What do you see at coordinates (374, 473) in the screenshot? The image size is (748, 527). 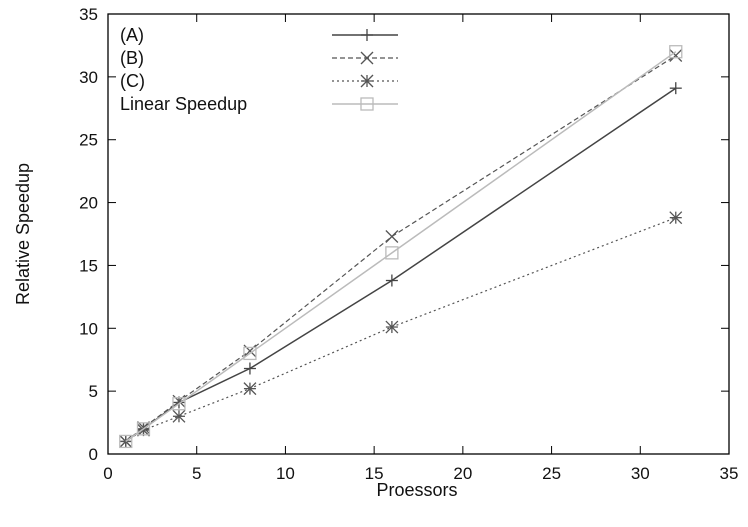 I see `x-tick-label: 15` at bounding box center [374, 473].